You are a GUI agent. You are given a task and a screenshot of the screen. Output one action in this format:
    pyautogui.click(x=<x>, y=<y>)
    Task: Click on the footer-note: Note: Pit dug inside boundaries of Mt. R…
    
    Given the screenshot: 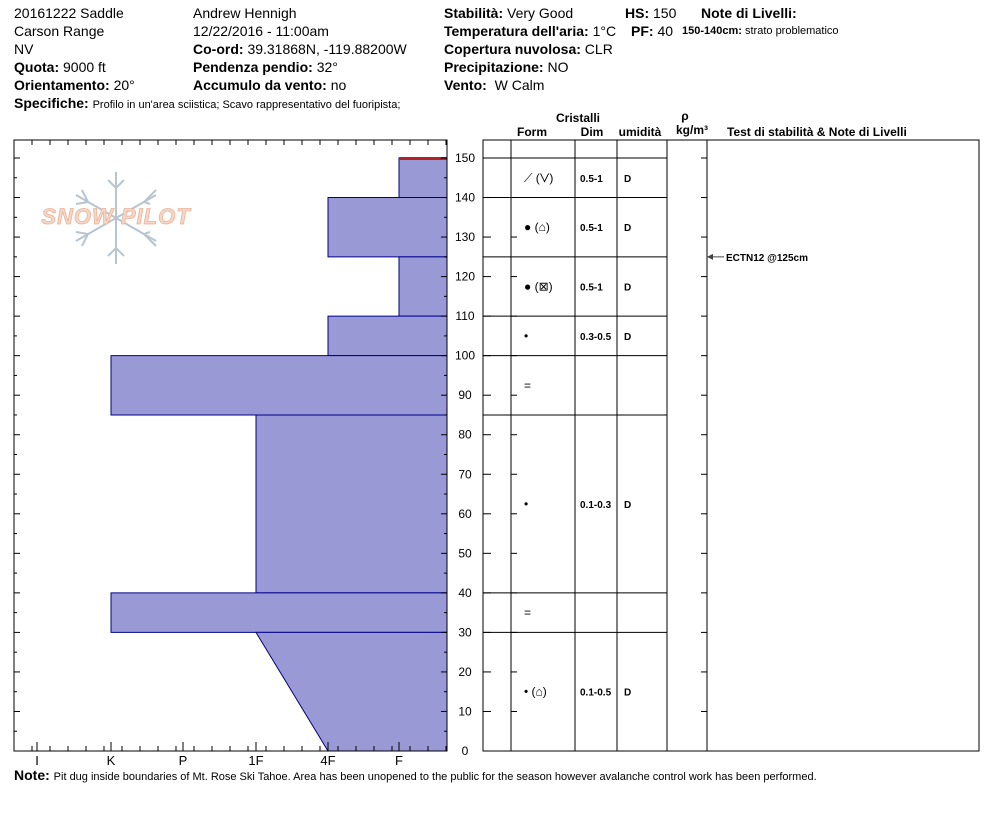 What is the action you would take?
    pyautogui.click(x=415, y=776)
    